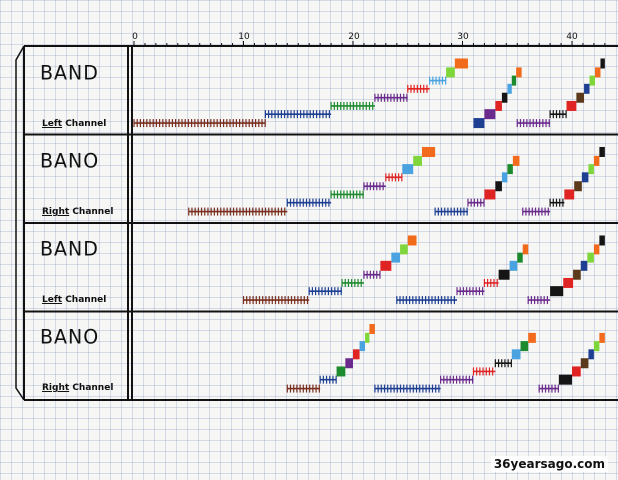  Describe the element at coordinates (463, 37) in the screenshot. I see `axis-tick-label: 30` at that location.